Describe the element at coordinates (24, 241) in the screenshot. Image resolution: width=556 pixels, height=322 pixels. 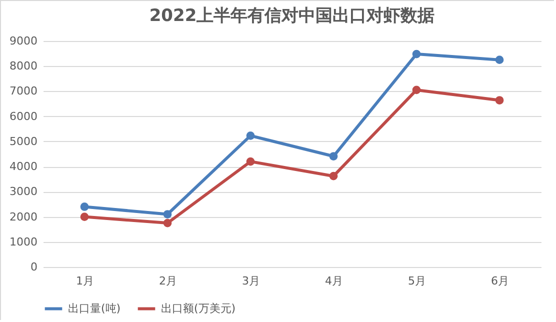
I see `y-tick-label: 1000` at that location.